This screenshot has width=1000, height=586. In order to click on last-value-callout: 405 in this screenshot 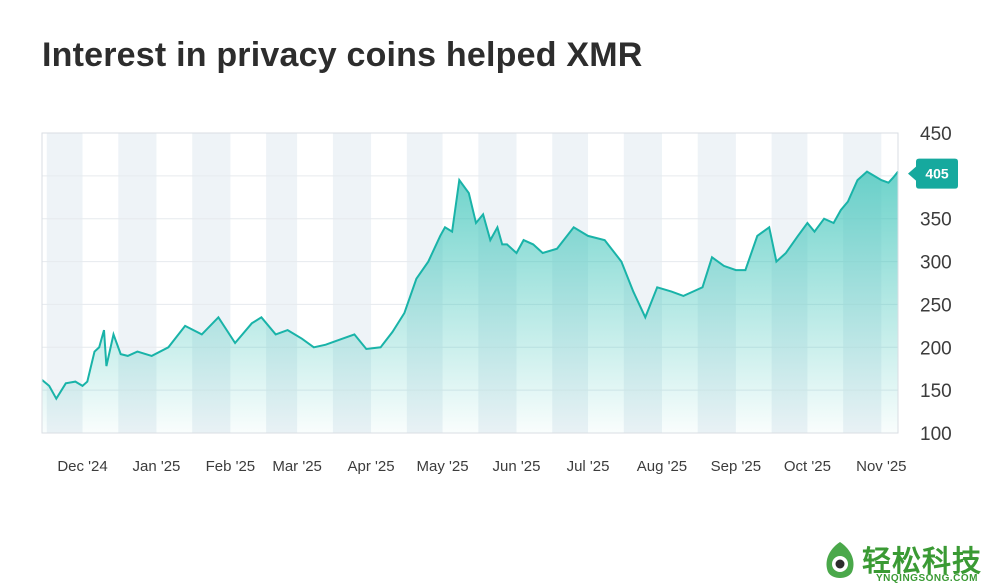, I will do `click(933, 173)`.